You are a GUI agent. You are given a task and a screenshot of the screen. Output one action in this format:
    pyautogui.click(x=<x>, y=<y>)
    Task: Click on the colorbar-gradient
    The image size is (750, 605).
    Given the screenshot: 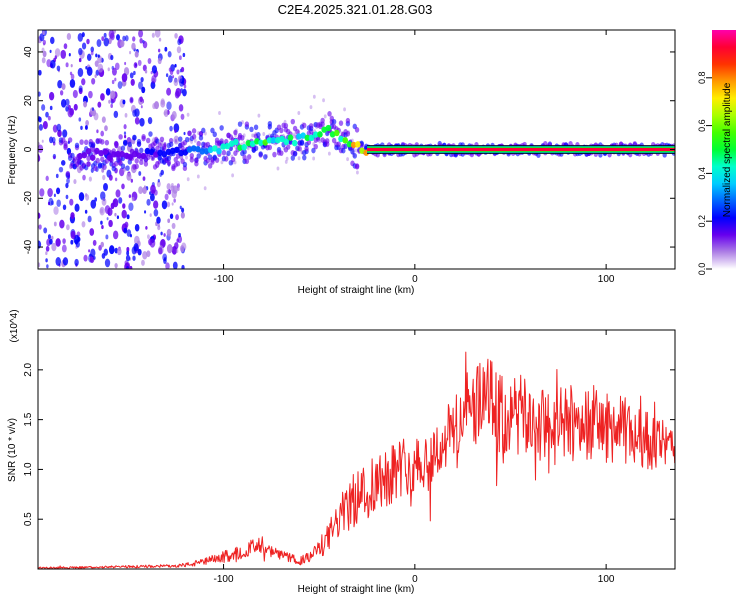 What is the action you would take?
    pyautogui.click(x=724, y=149)
    